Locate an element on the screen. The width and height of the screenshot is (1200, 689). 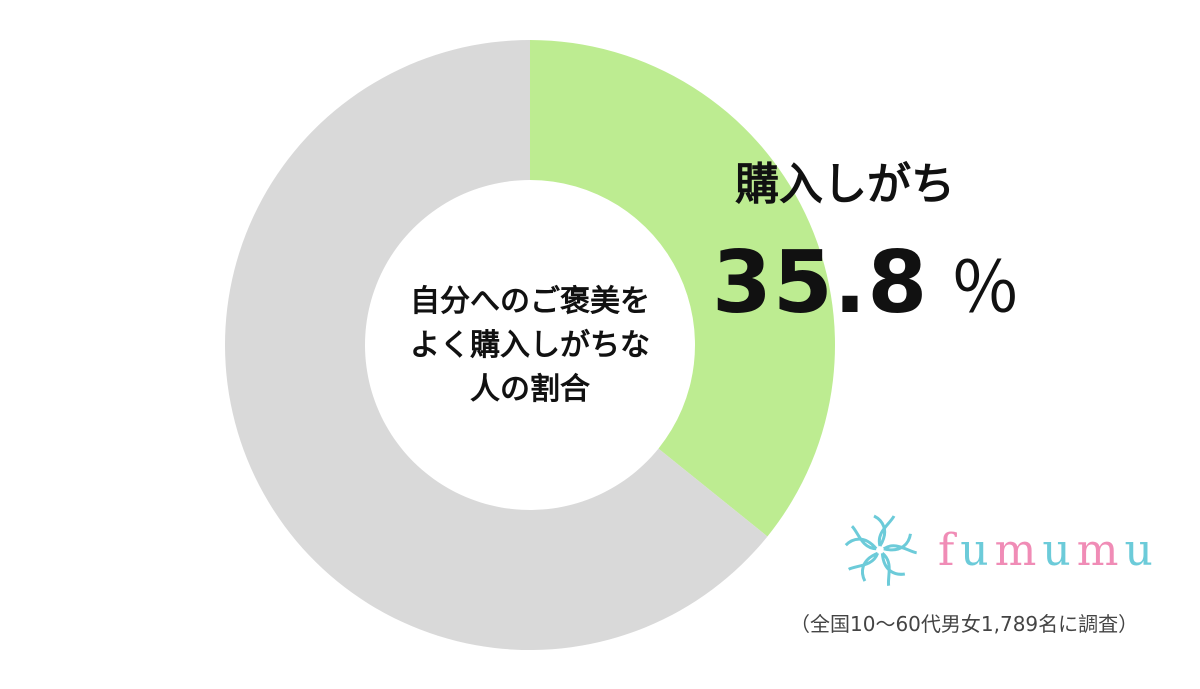
slice-value-number: 35.8 is located at coordinates (820, 283).